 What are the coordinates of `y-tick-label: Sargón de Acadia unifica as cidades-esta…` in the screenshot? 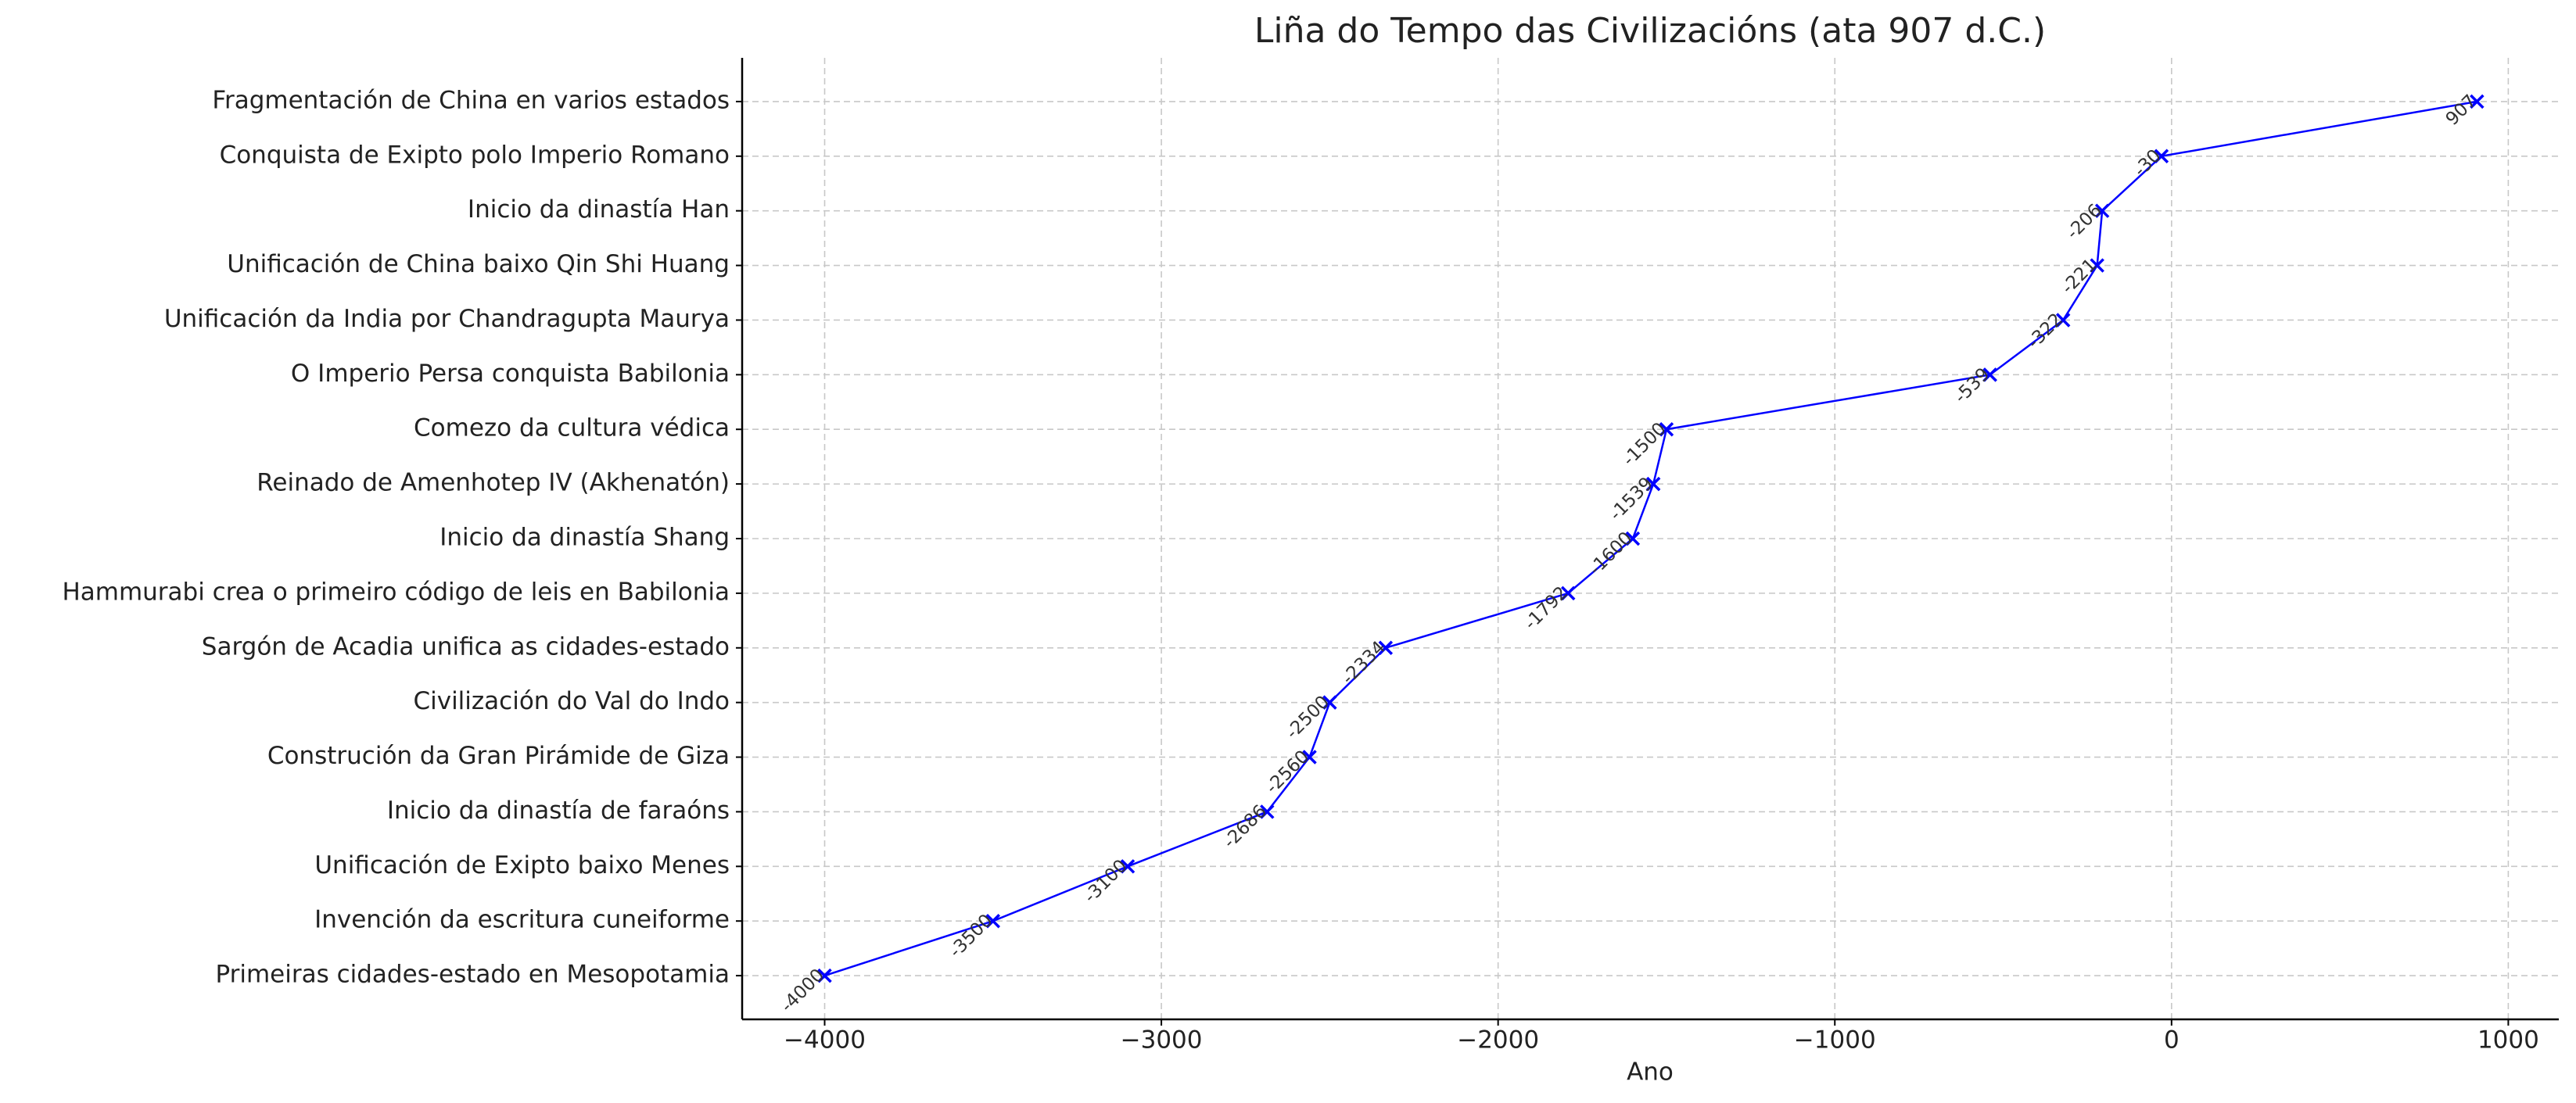 It's located at (466, 646).